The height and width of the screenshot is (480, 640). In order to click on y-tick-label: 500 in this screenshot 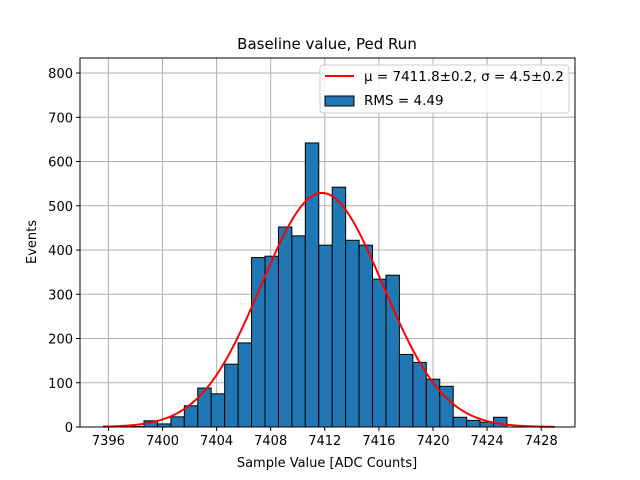, I will do `click(60, 207)`.